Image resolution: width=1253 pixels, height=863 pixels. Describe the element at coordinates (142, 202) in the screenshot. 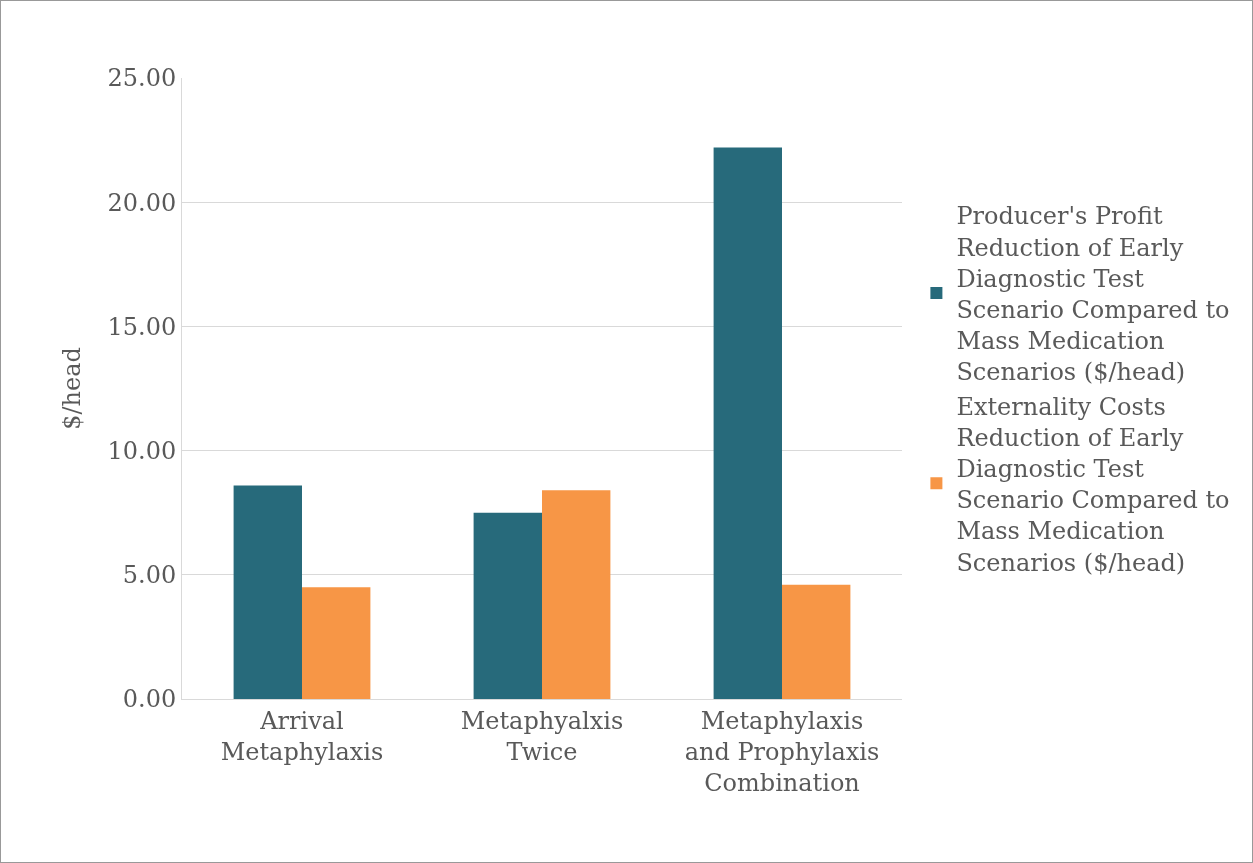

I see `y-tick-label: 20.00` at that location.